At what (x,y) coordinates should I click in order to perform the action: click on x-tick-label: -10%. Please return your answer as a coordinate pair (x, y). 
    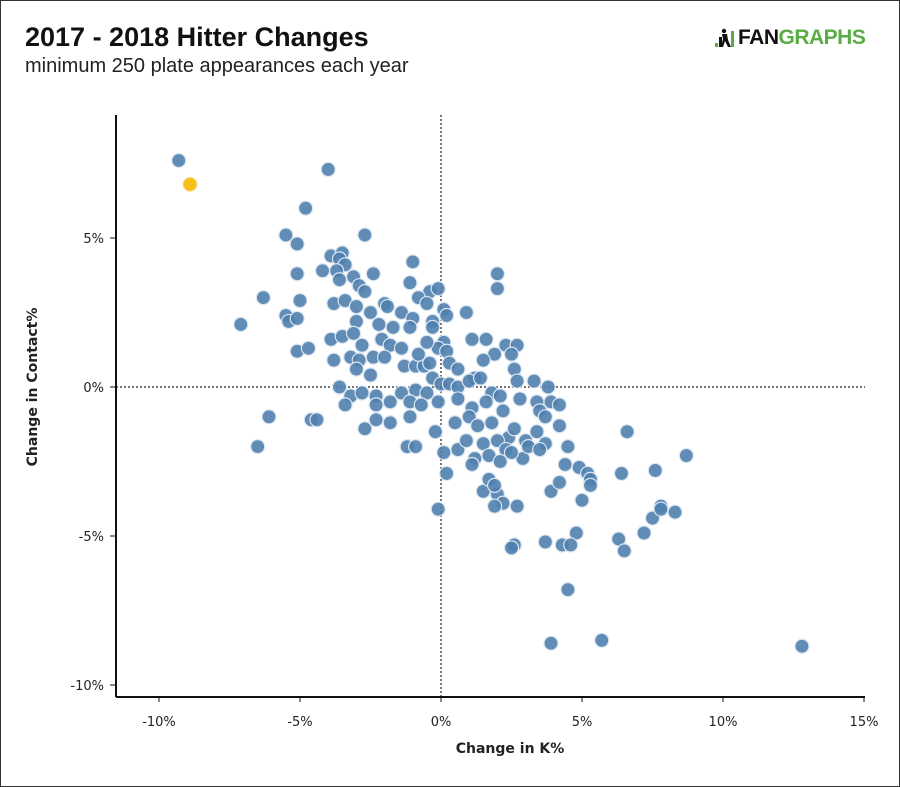
    Looking at the image, I should click on (159, 722).